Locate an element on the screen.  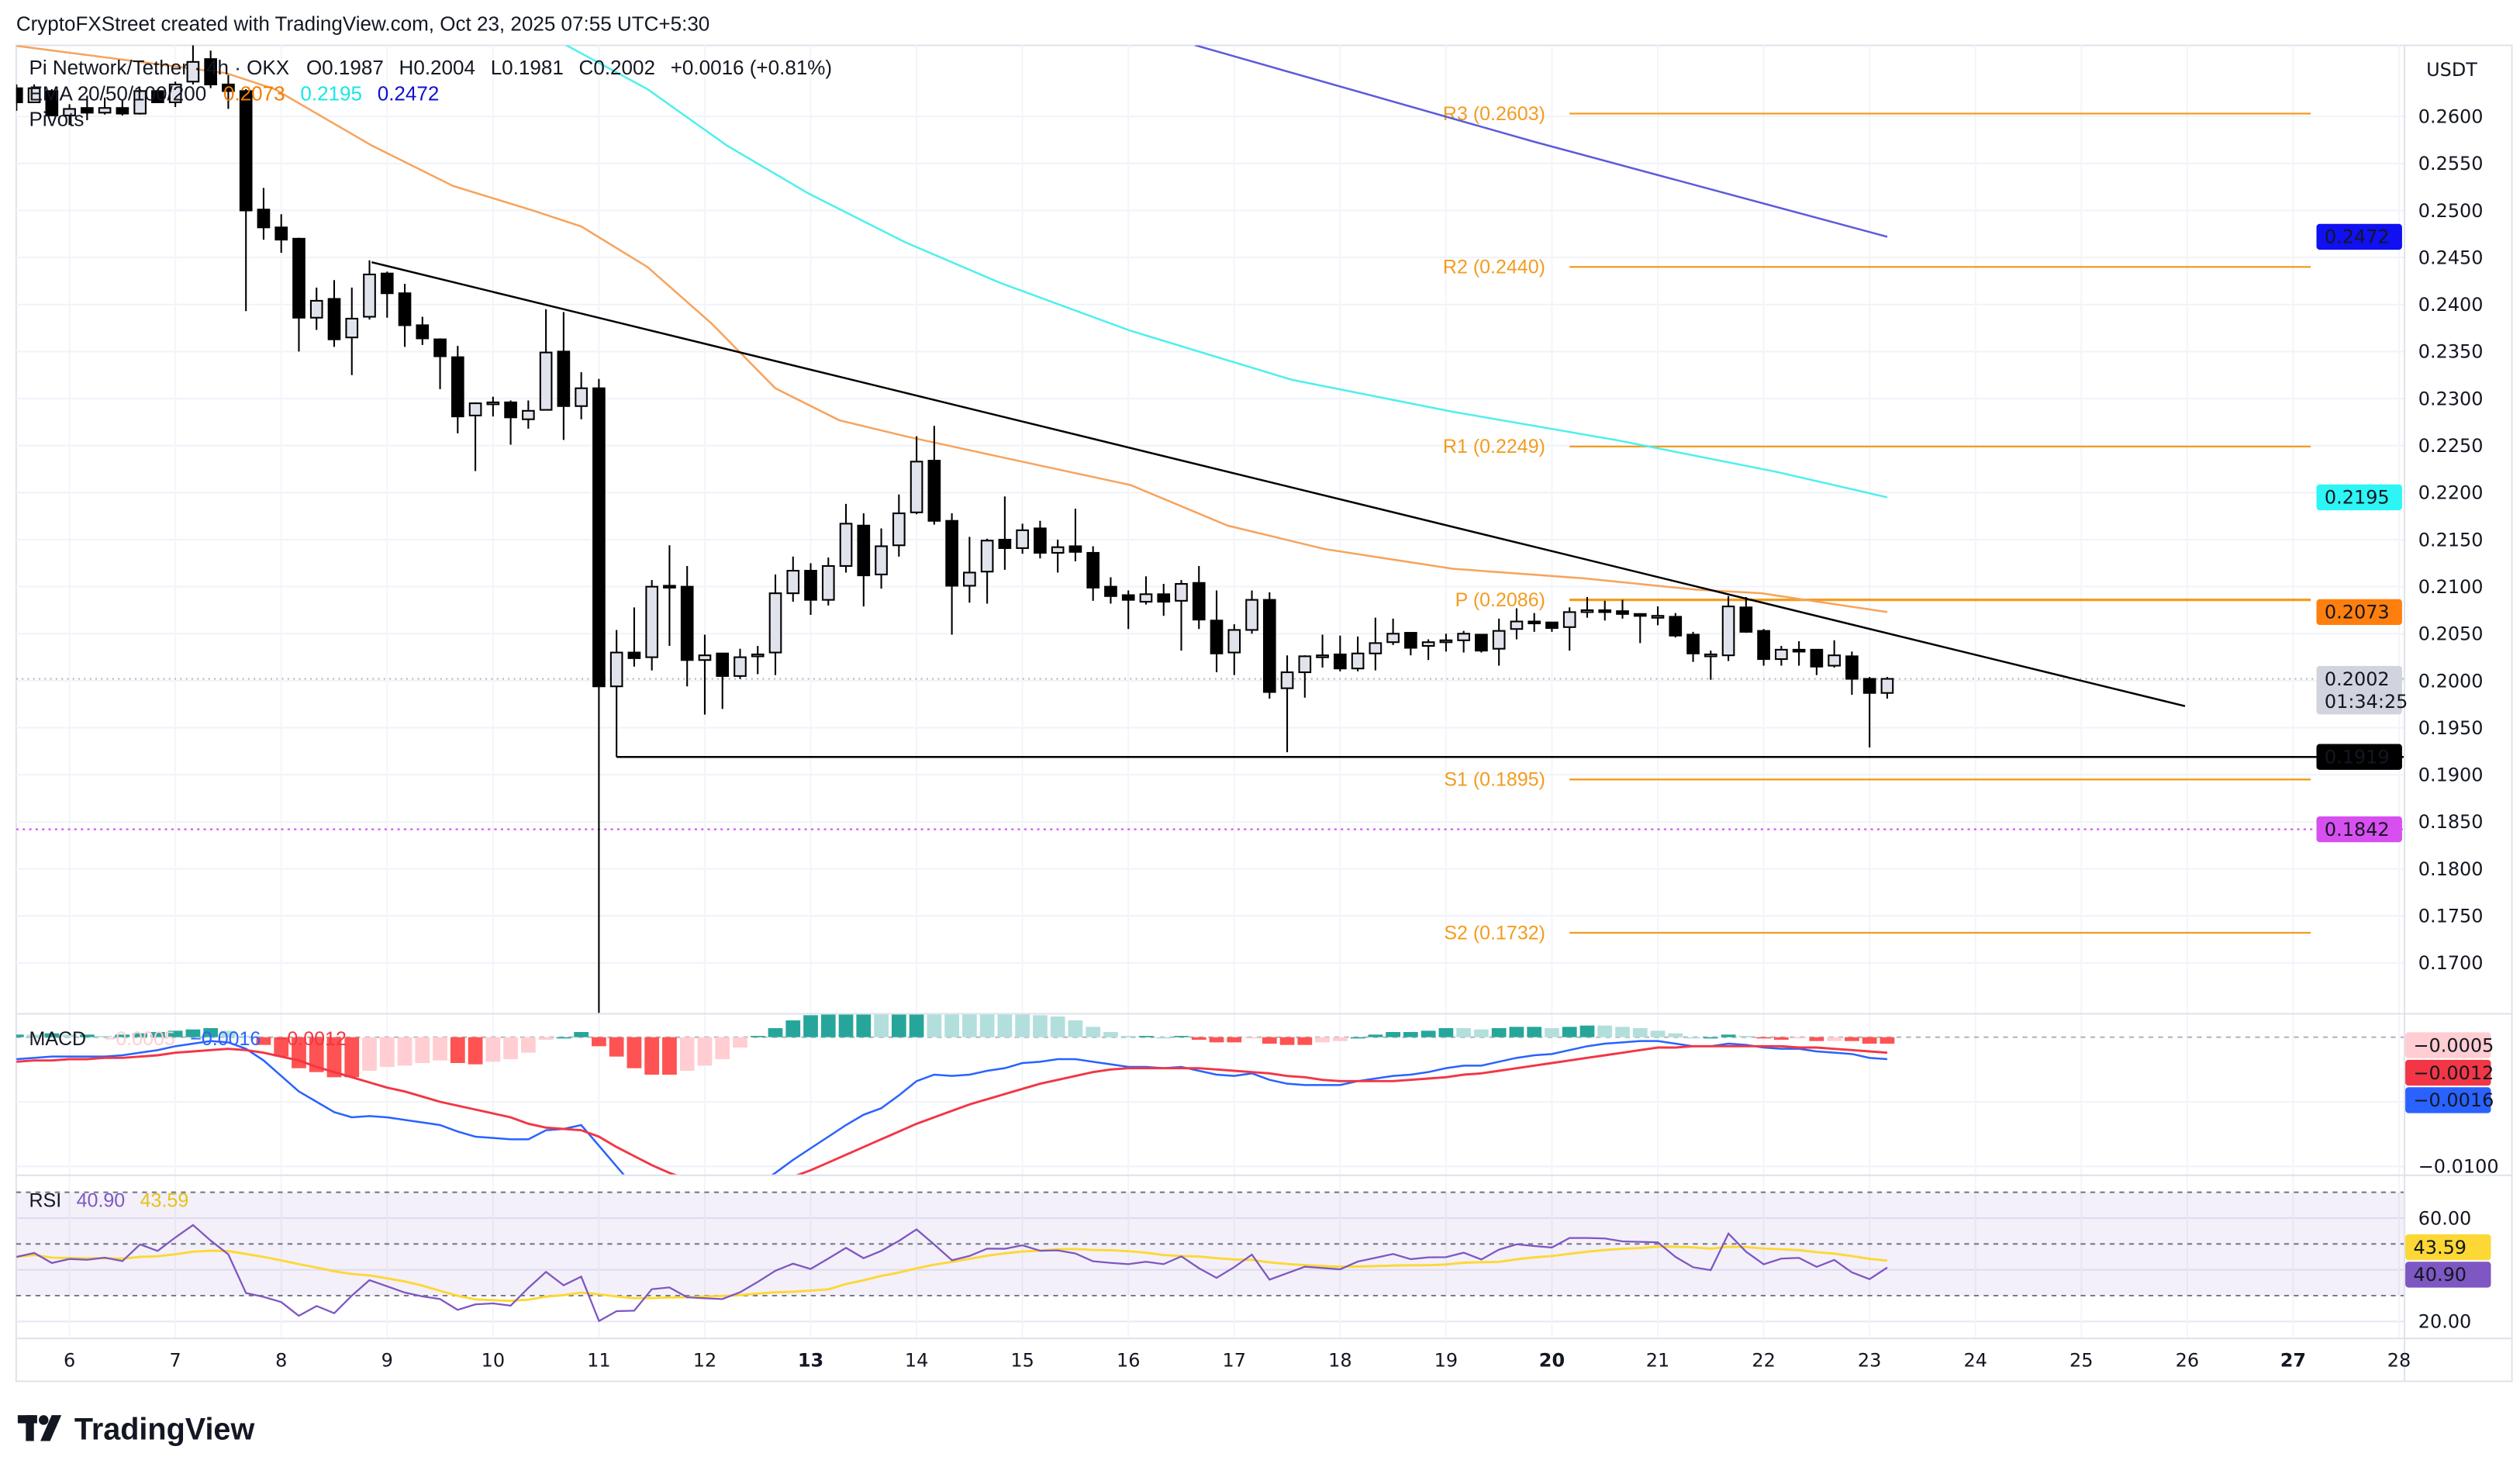
price-badge: 0.2195 is located at coordinates (2359, 497).